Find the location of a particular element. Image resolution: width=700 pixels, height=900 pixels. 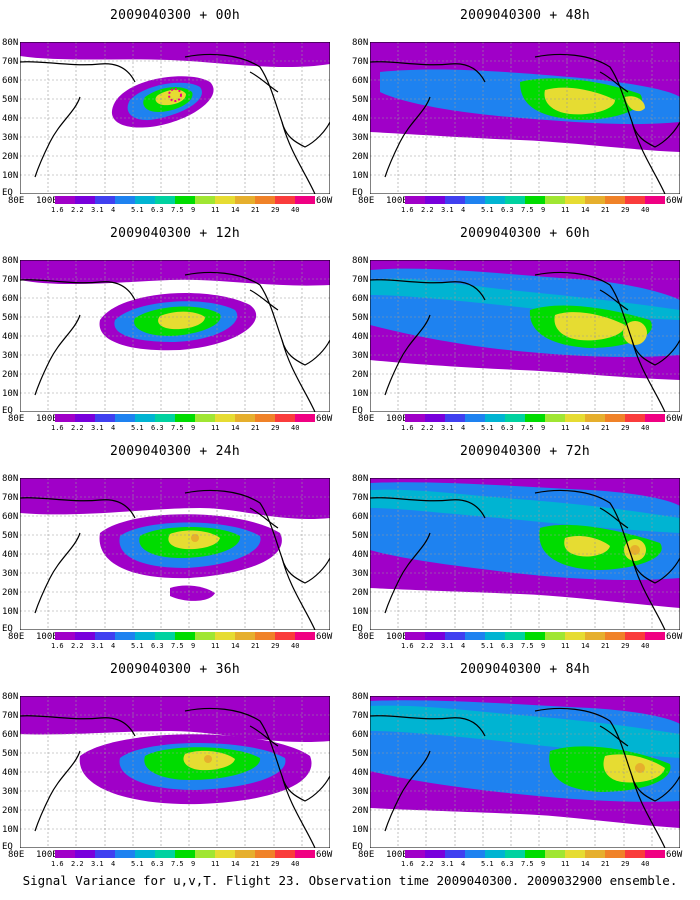

lon-label: 80E is located at coordinates (16, 201).